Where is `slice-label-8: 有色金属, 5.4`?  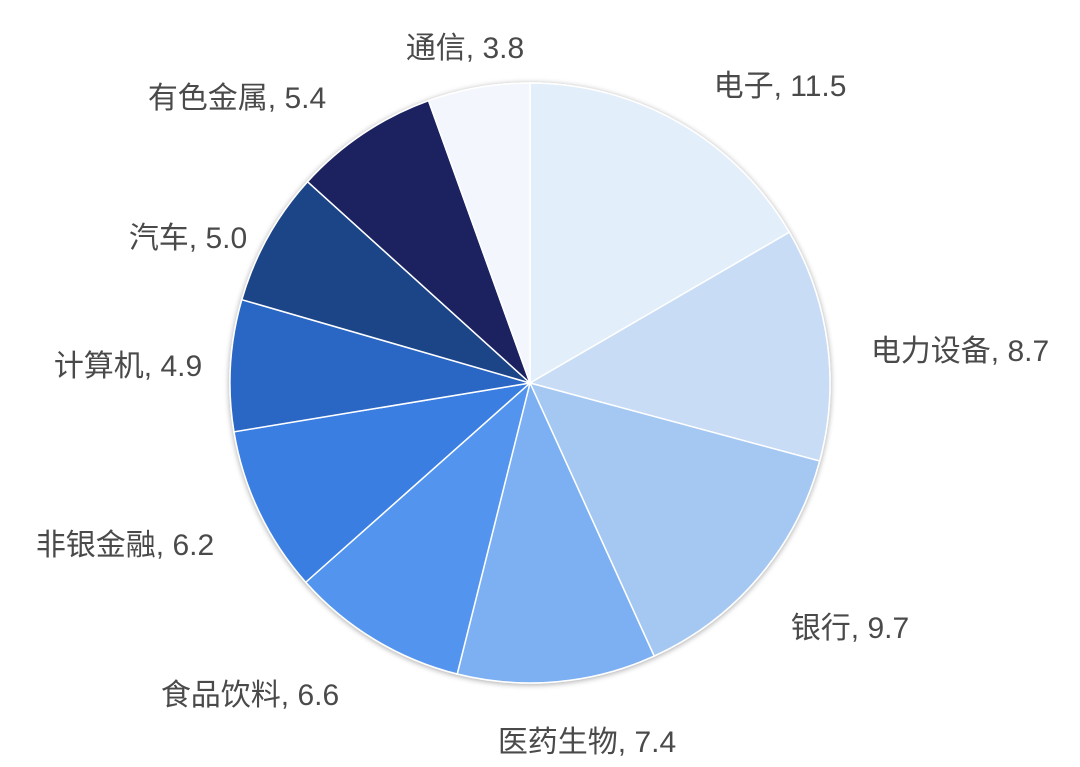
slice-label-8: 有色金属, 5.4 is located at coordinates (237, 98).